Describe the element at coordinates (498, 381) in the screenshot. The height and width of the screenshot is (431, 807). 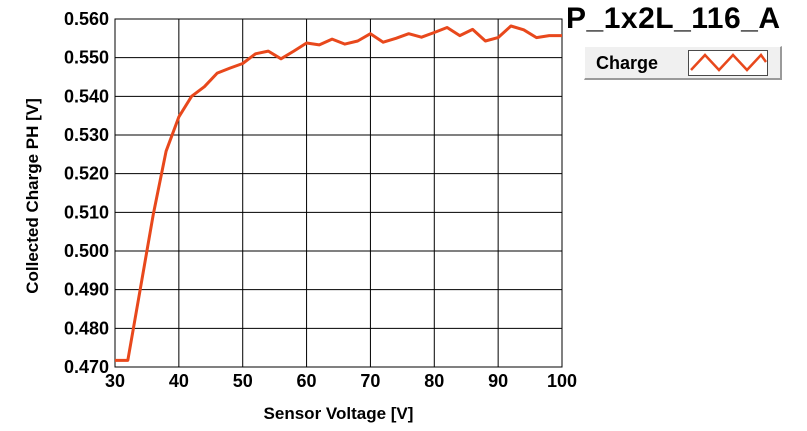
I see `x-tick-label: 90` at that location.